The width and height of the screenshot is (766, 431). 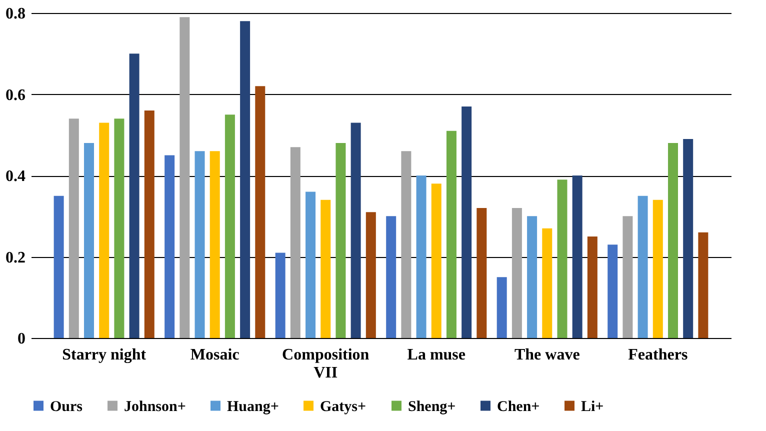 I want to click on legend-label: Huang+, so click(x=253, y=406).